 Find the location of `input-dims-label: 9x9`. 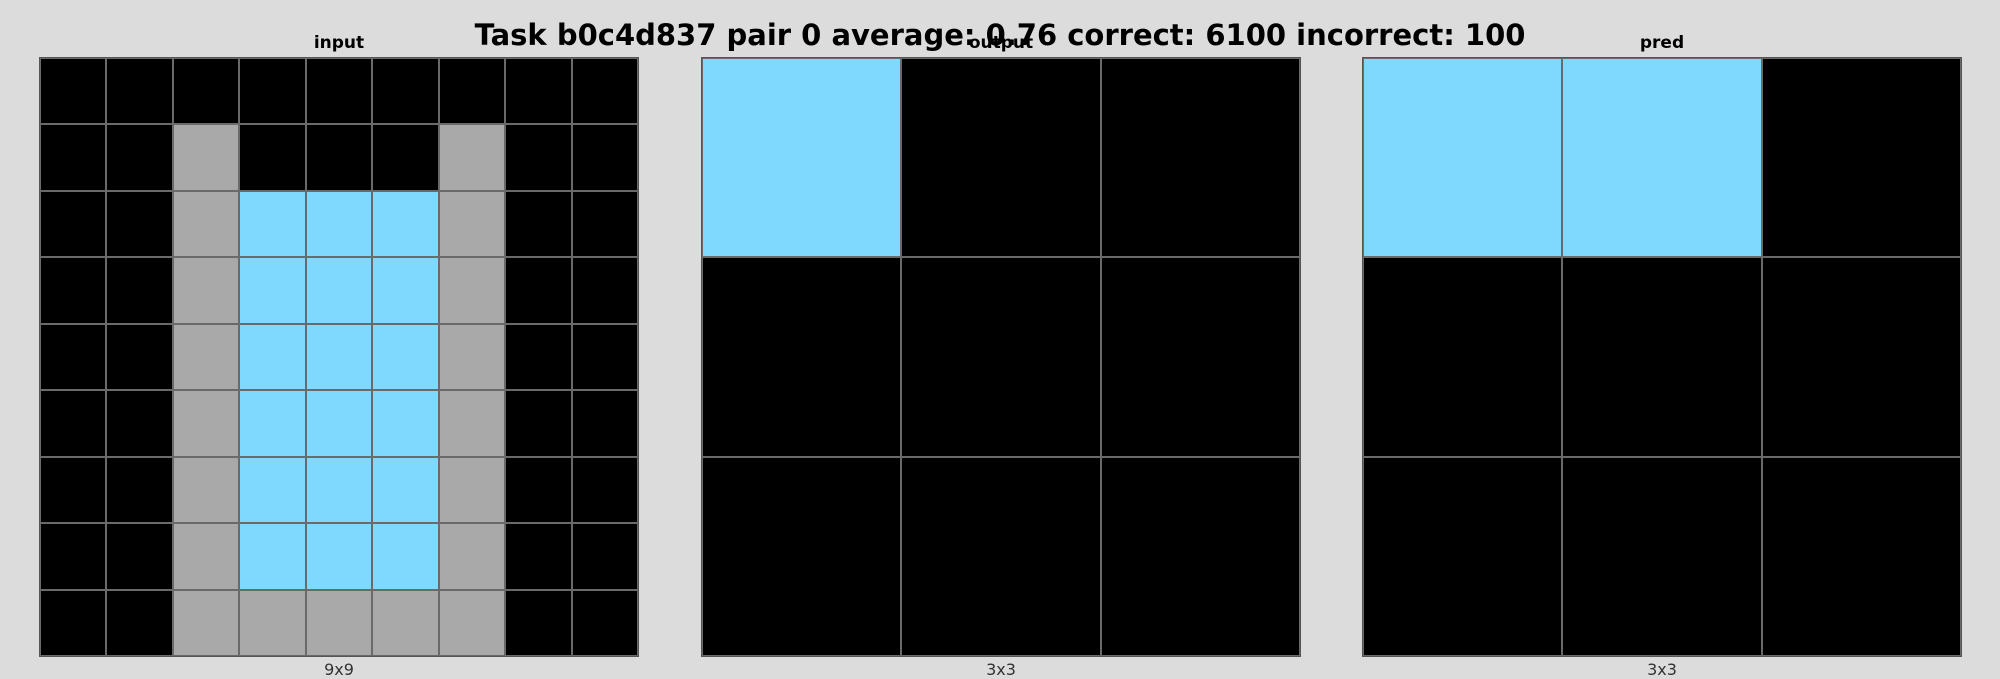

input-dims-label: 9x9 is located at coordinates (339, 669).